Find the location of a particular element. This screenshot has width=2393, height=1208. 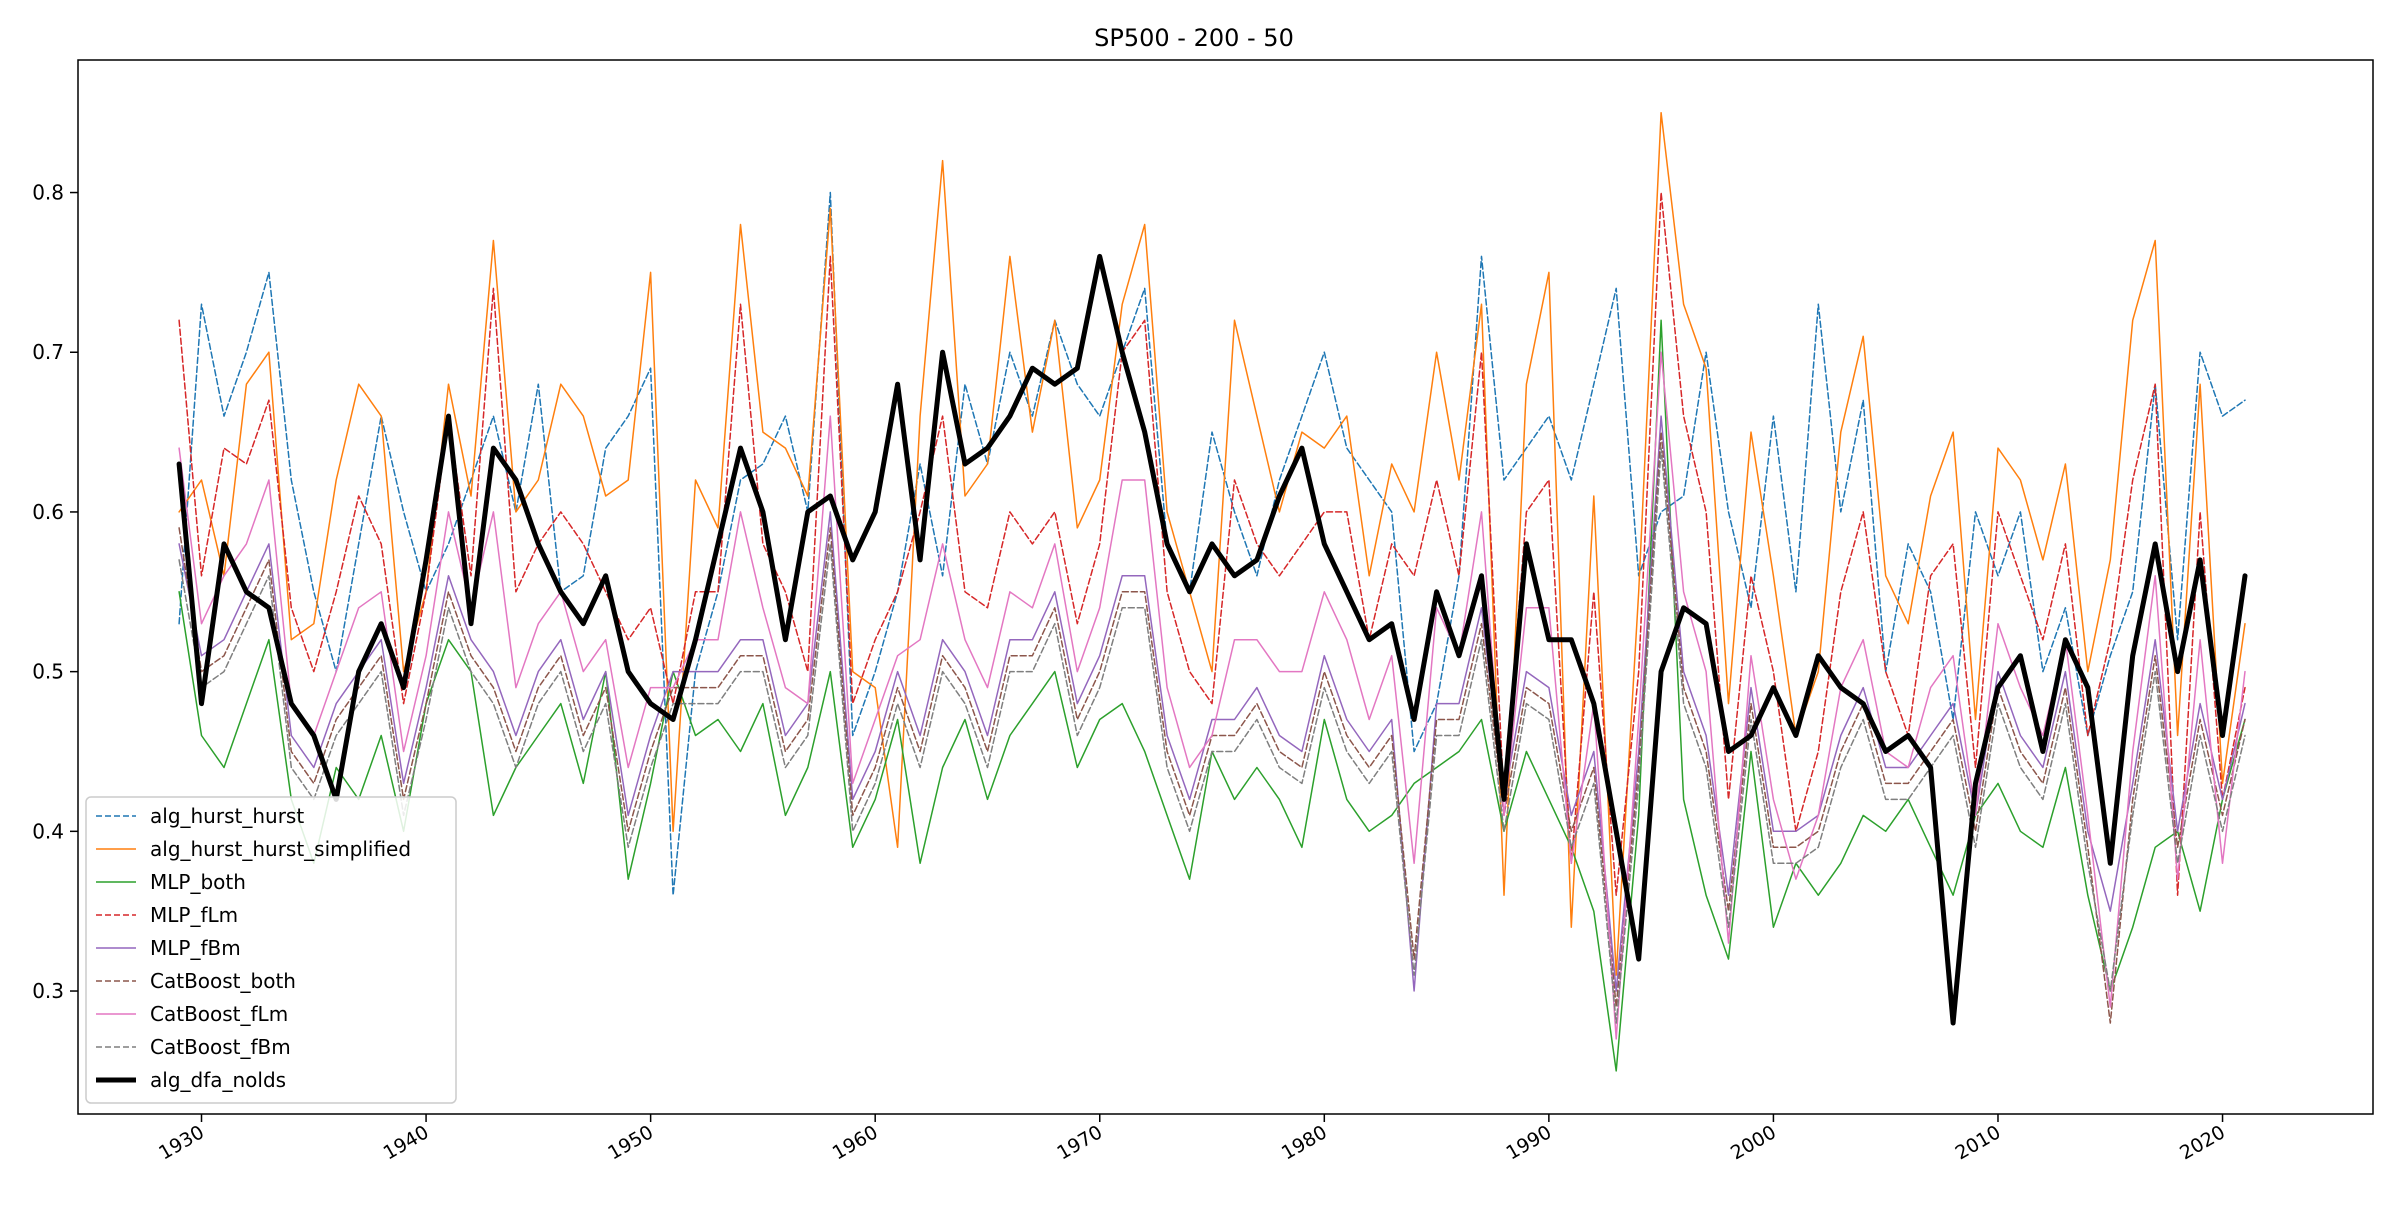

chart-title: SP500 - 200 - 50 is located at coordinates (1194, 38).